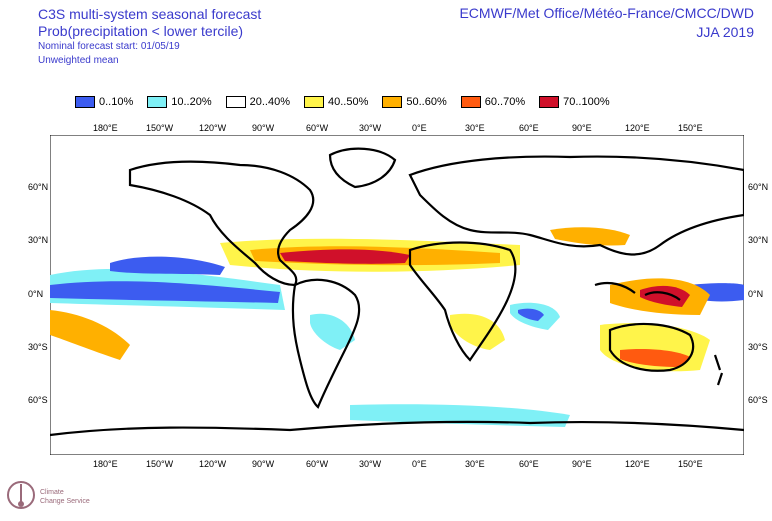  What do you see at coordinates (36, 294) in the screenshot?
I see `lat-tick-label-left: 0°N` at bounding box center [36, 294].